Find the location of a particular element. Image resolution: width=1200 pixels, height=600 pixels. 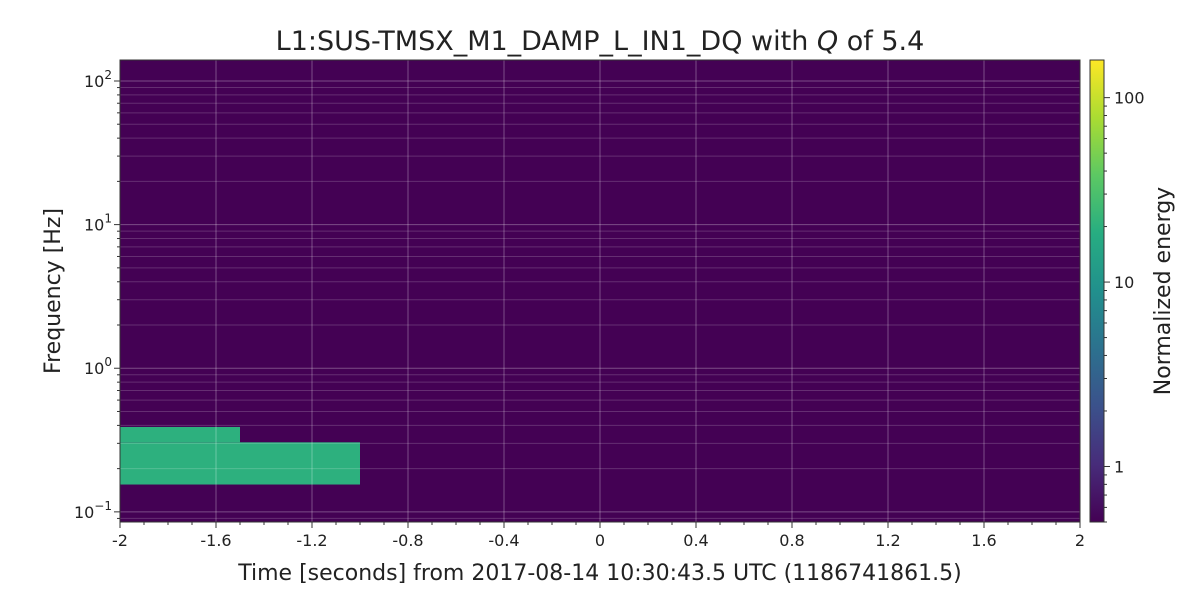

y-tick-exponent: −1 is located at coordinates (103, 506).